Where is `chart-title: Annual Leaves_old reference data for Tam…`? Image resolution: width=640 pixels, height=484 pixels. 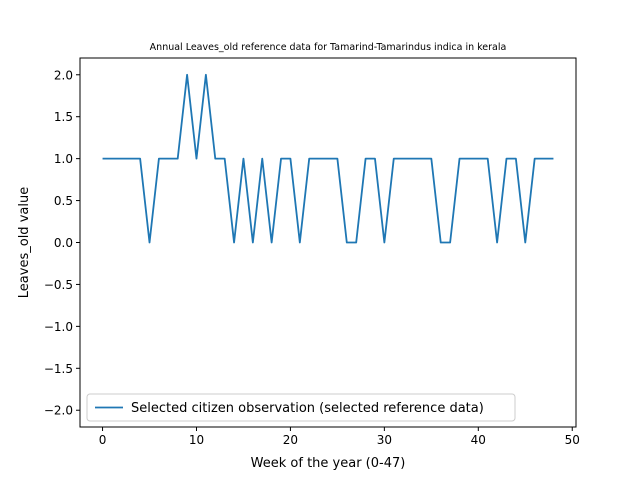 chart-title: Annual Leaves_old reference data for Tam… is located at coordinates (328, 47).